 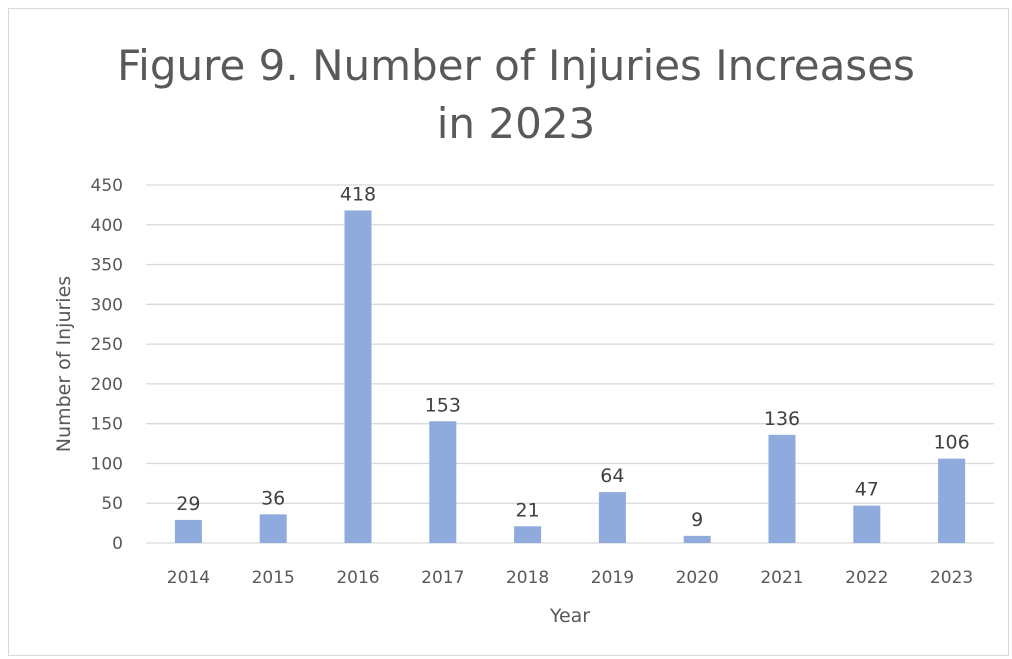 I want to click on data-label-2021: 136, so click(x=782, y=419).